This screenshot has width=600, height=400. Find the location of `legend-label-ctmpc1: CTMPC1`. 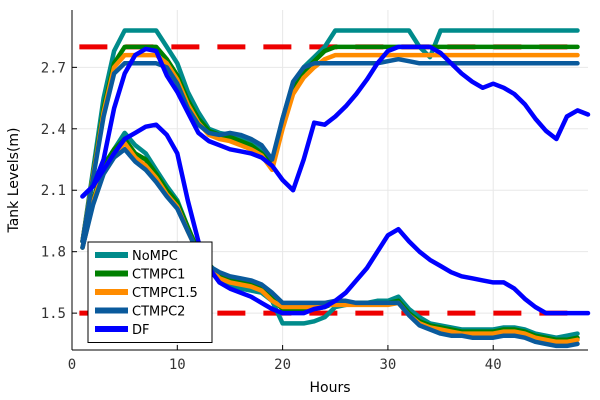

legend-label-ctmpc1: CTMPC1 is located at coordinates (158, 275).